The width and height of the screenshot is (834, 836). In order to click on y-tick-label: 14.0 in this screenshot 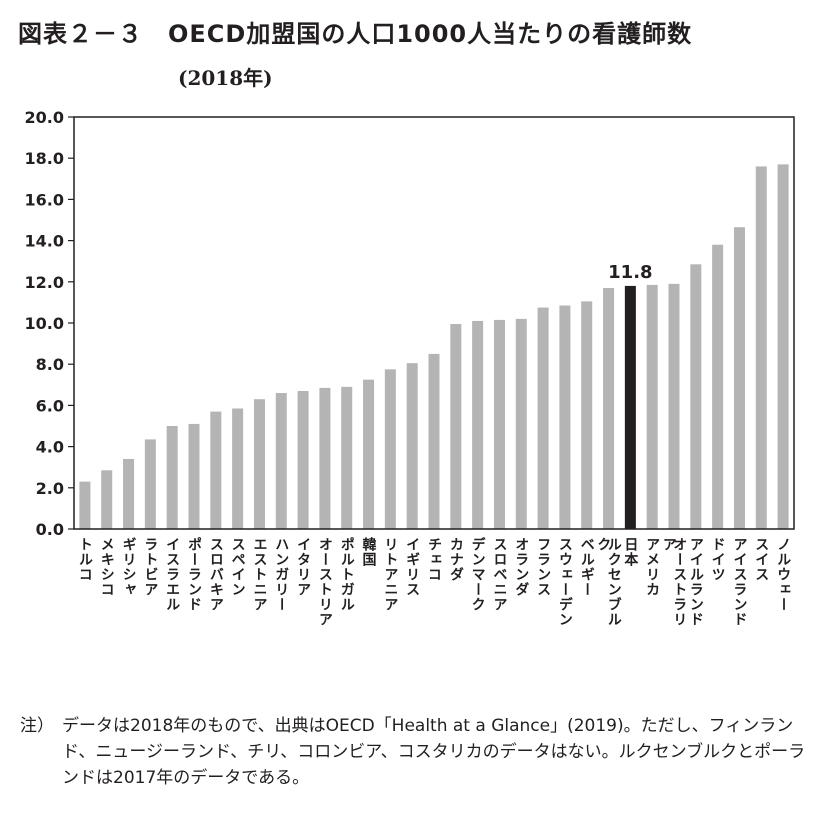, I will do `click(44, 241)`.